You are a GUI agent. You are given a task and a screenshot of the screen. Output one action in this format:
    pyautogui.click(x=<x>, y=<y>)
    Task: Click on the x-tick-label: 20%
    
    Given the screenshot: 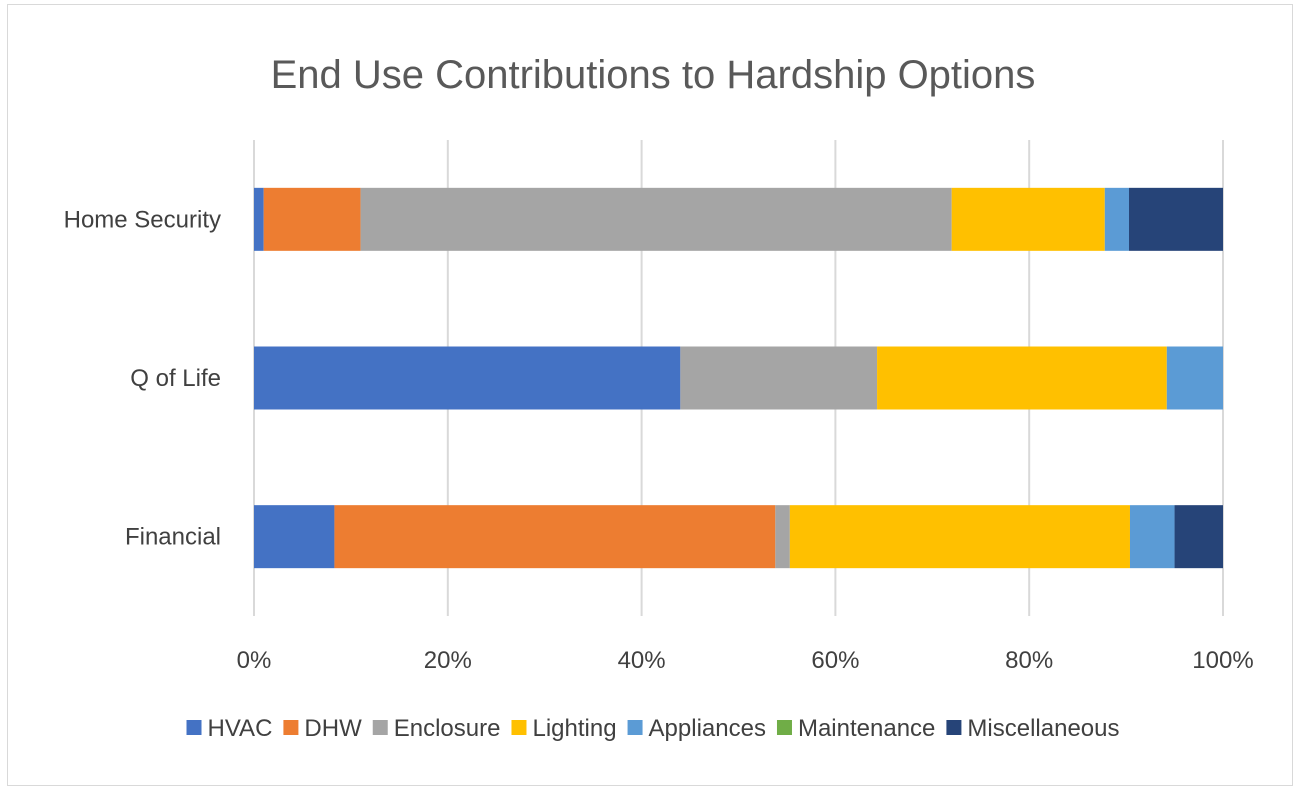 What is the action you would take?
    pyautogui.click(x=448, y=660)
    